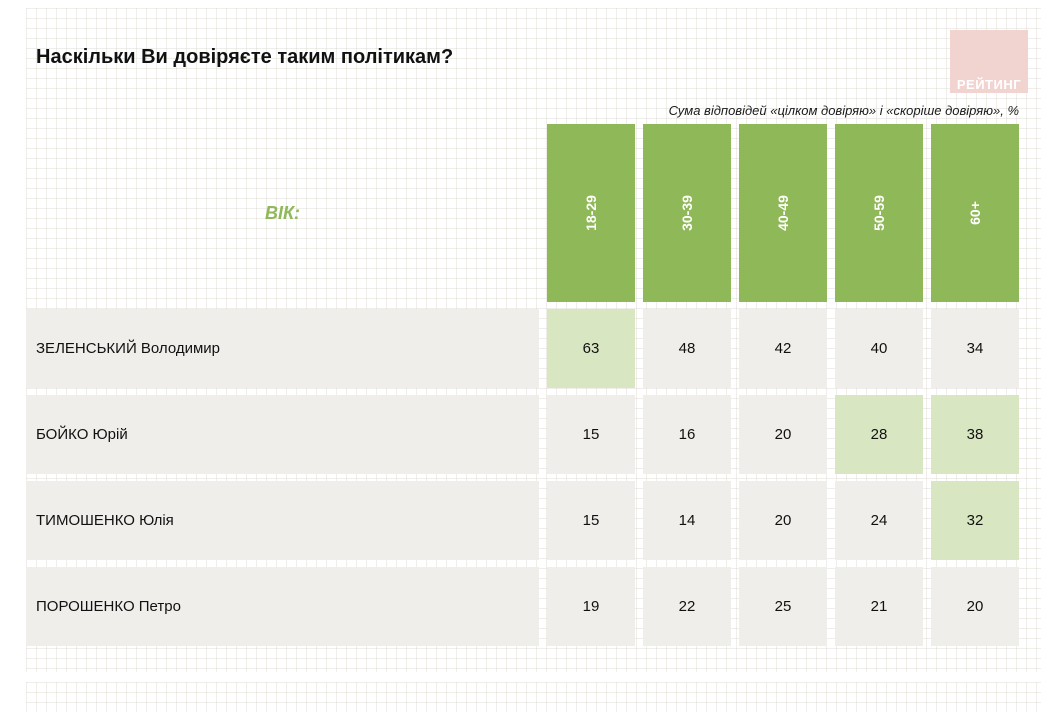 This screenshot has height=722, width=1041. I want to click on age-column-header-label: 30-39, so click(687, 213).